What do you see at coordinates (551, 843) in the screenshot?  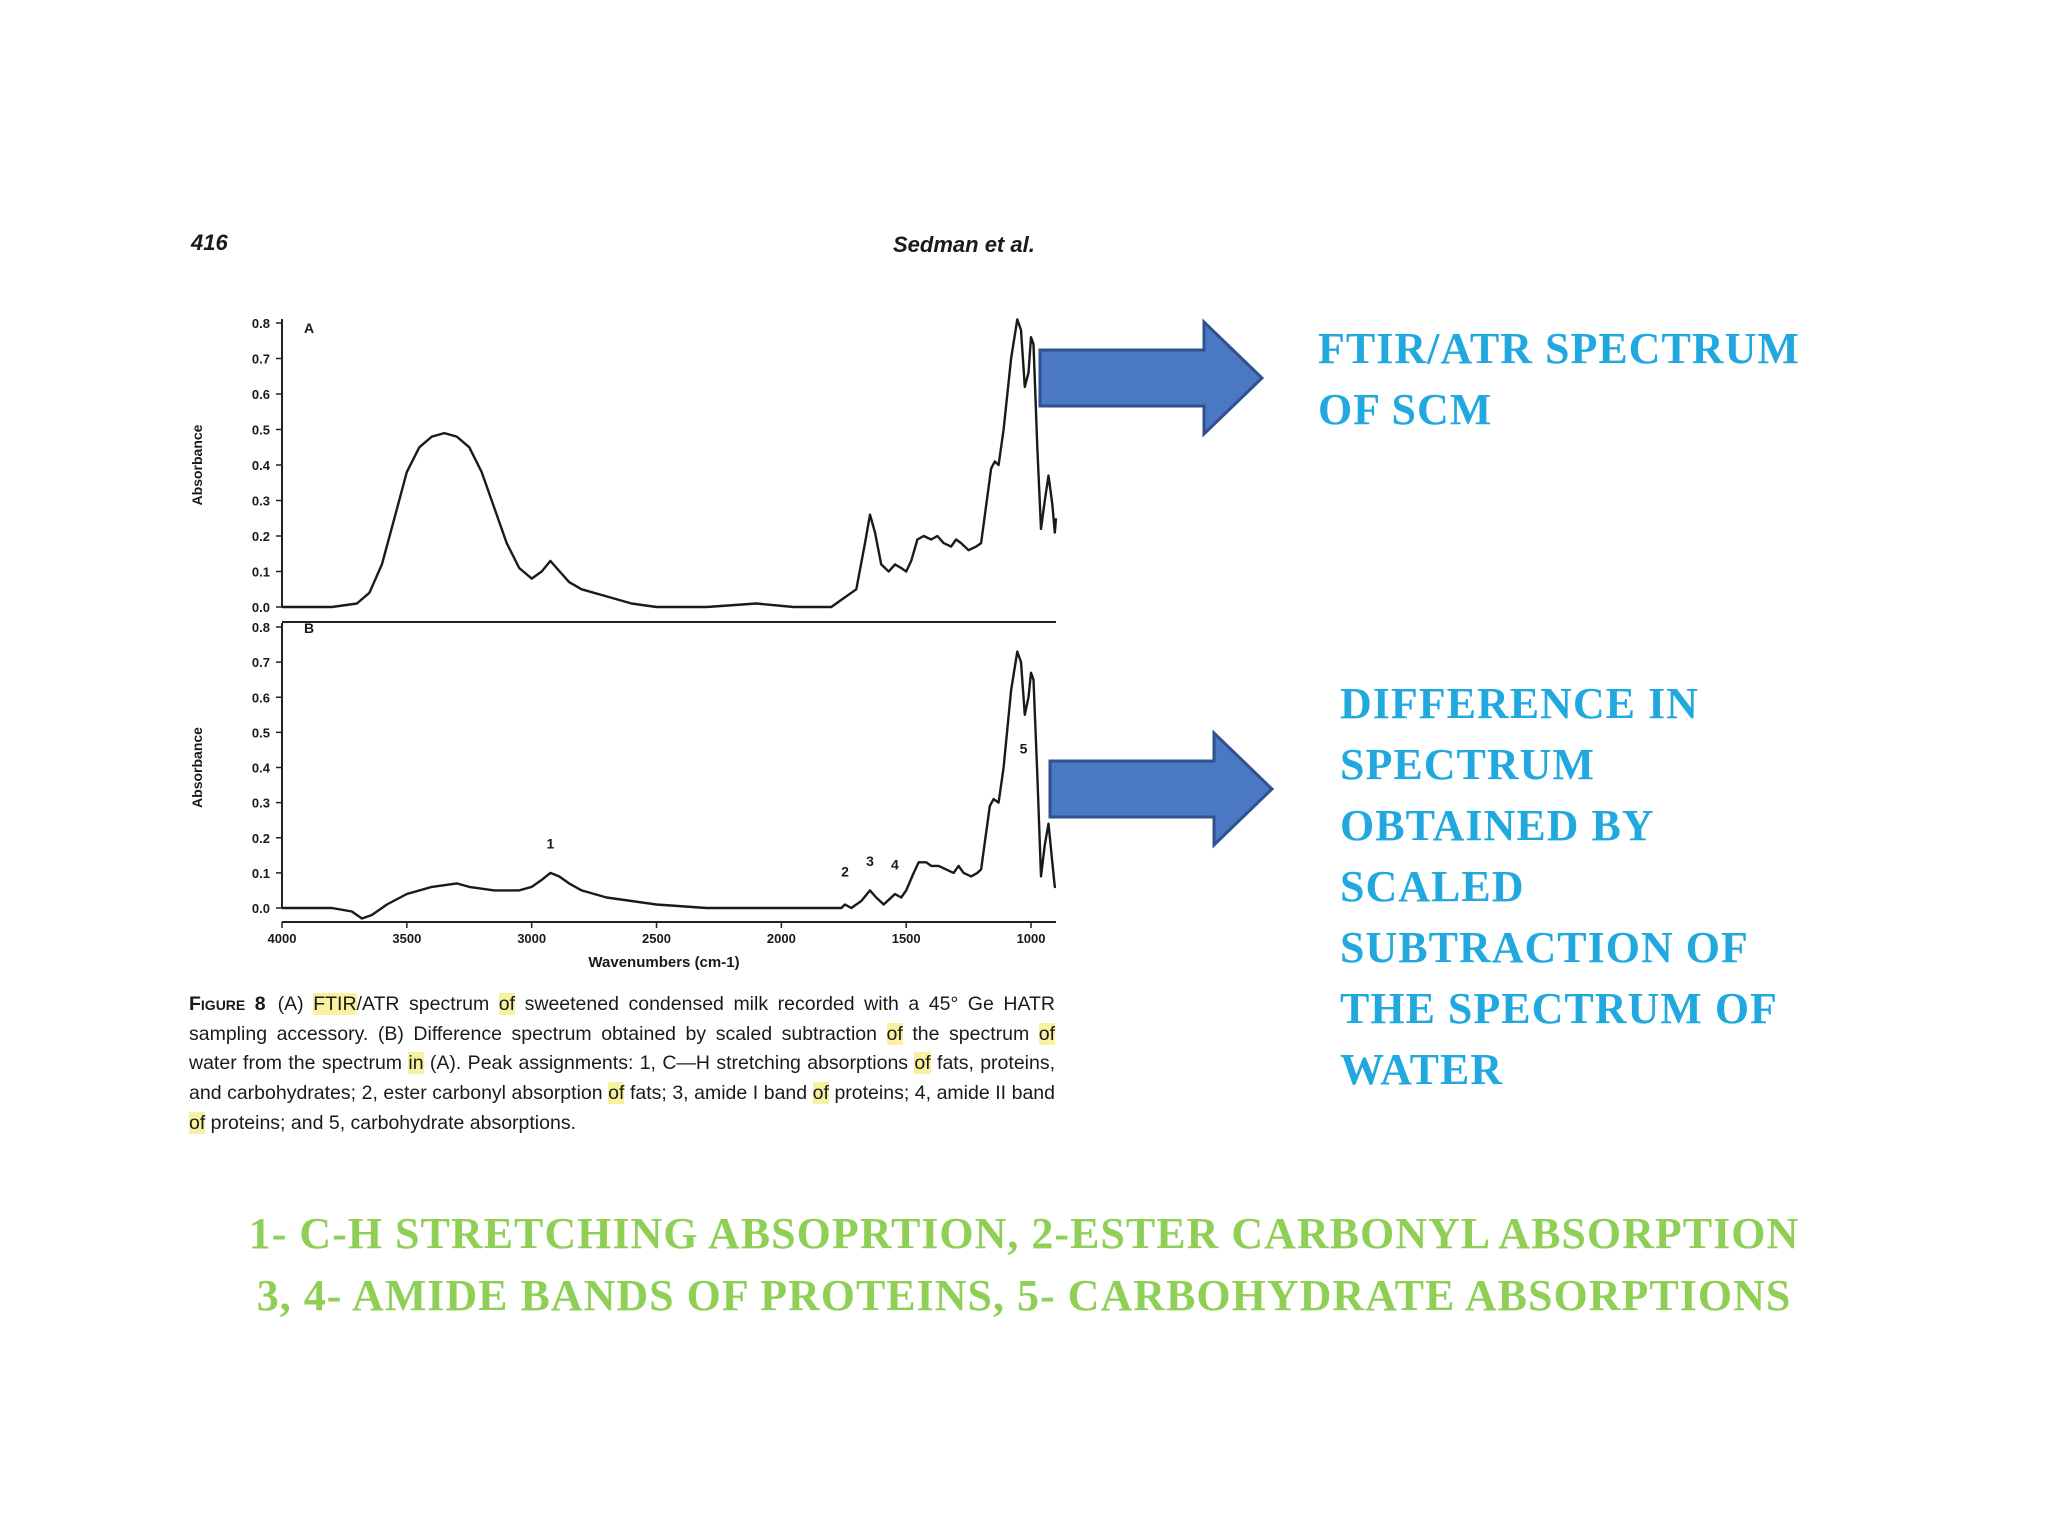 I see `peak-label: 1` at bounding box center [551, 843].